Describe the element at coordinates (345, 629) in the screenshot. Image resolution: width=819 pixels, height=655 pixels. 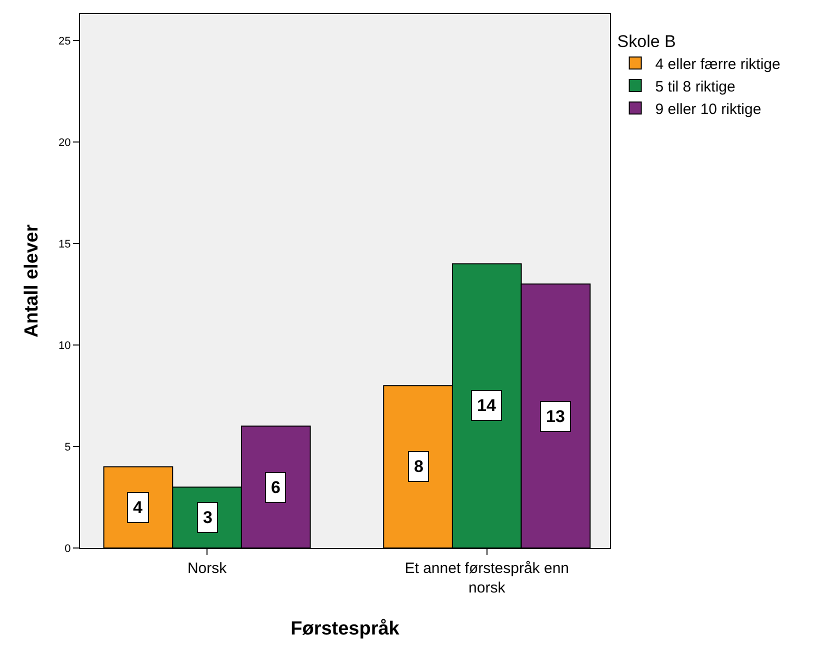
I see `x-axis-title: Førstespråk` at that location.